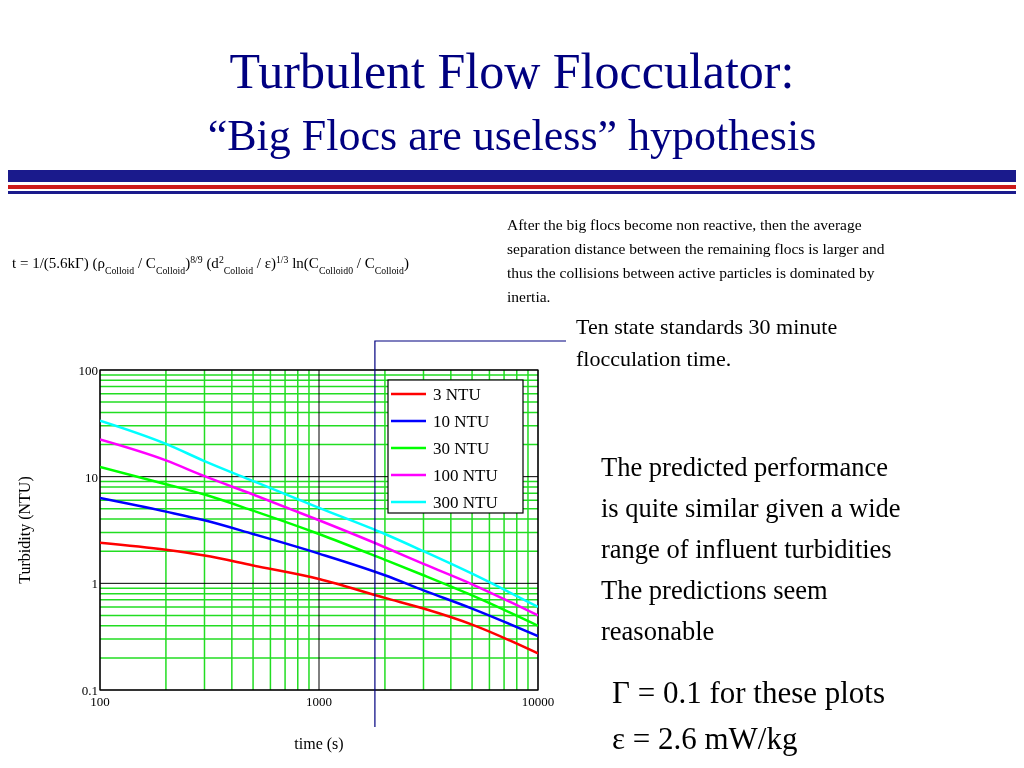  What do you see at coordinates (707, 342) in the screenshot?
I see `ref-line-label: Ten state standards 30 minute flocculation time.` at bounding box center [707, 342].